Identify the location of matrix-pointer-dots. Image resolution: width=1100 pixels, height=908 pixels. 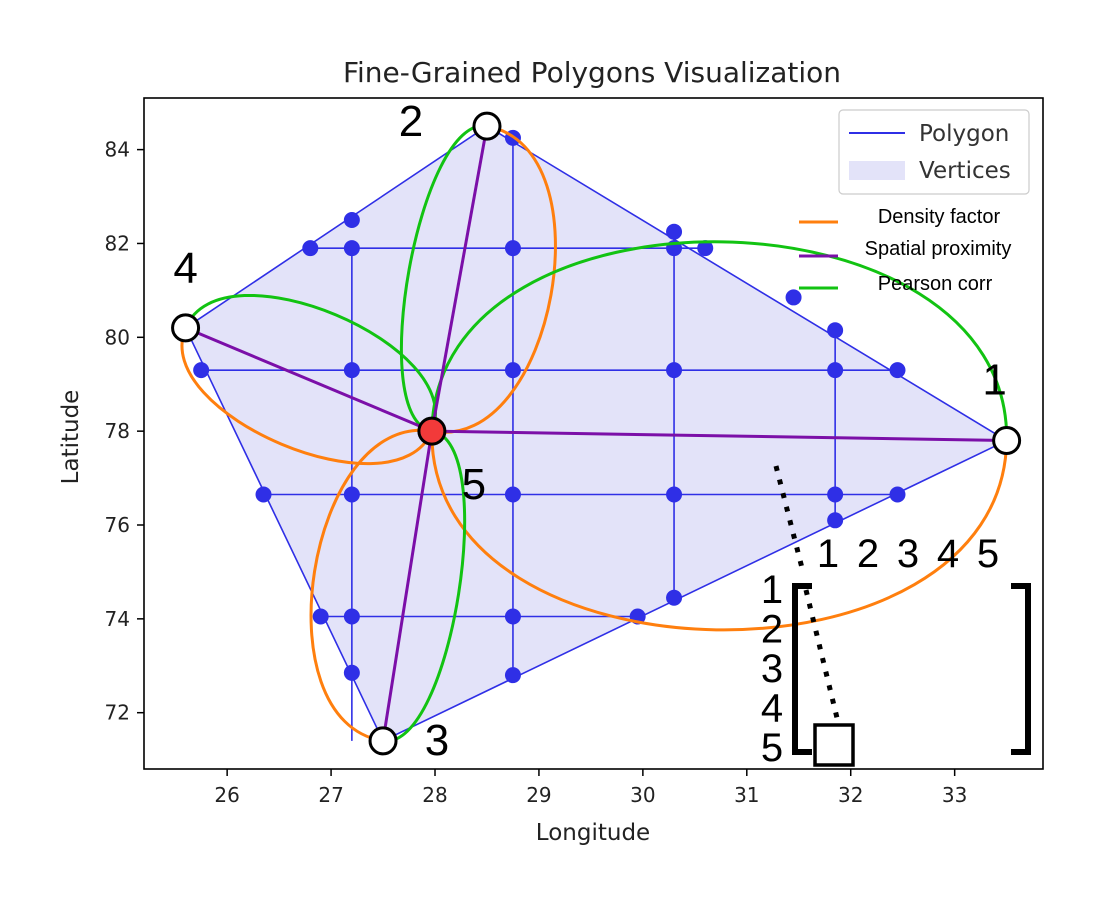
(789, 517).